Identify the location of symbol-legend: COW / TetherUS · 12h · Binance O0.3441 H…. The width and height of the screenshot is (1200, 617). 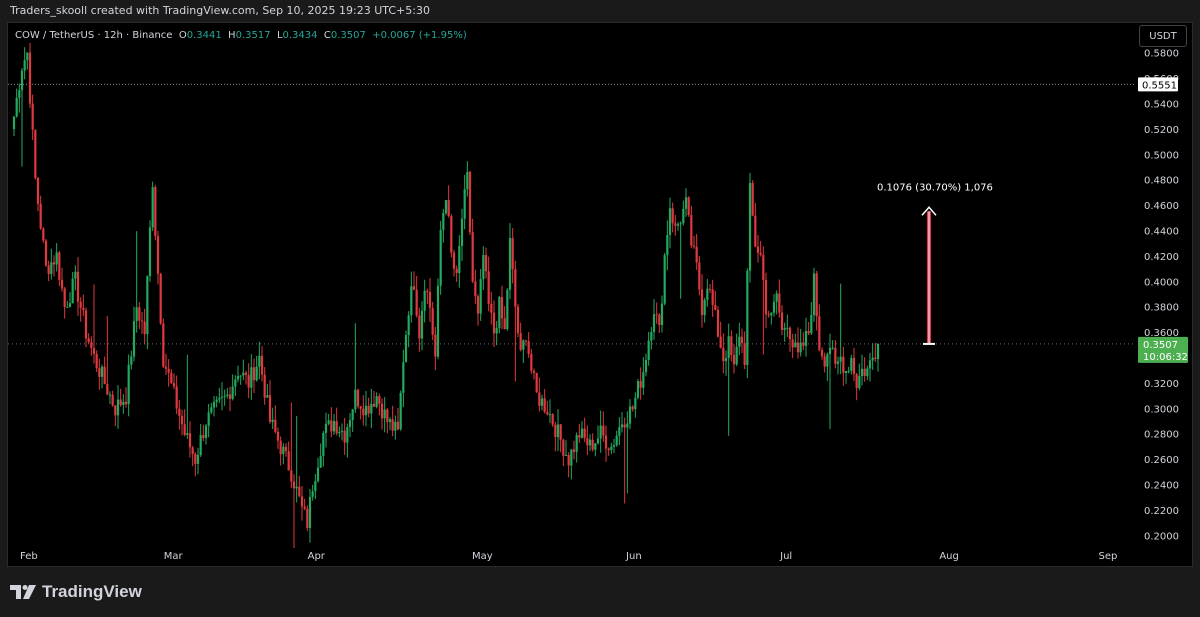
(241, 35).